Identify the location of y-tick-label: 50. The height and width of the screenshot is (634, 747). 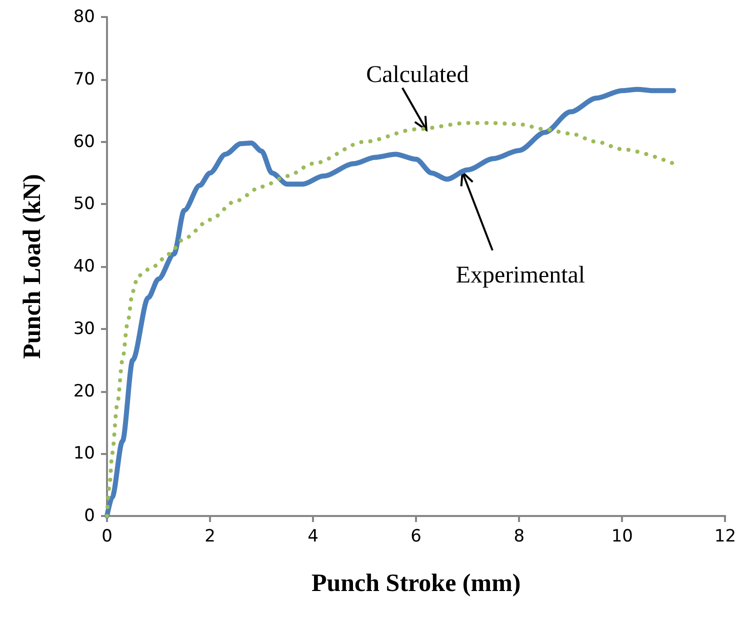
(84, 204).